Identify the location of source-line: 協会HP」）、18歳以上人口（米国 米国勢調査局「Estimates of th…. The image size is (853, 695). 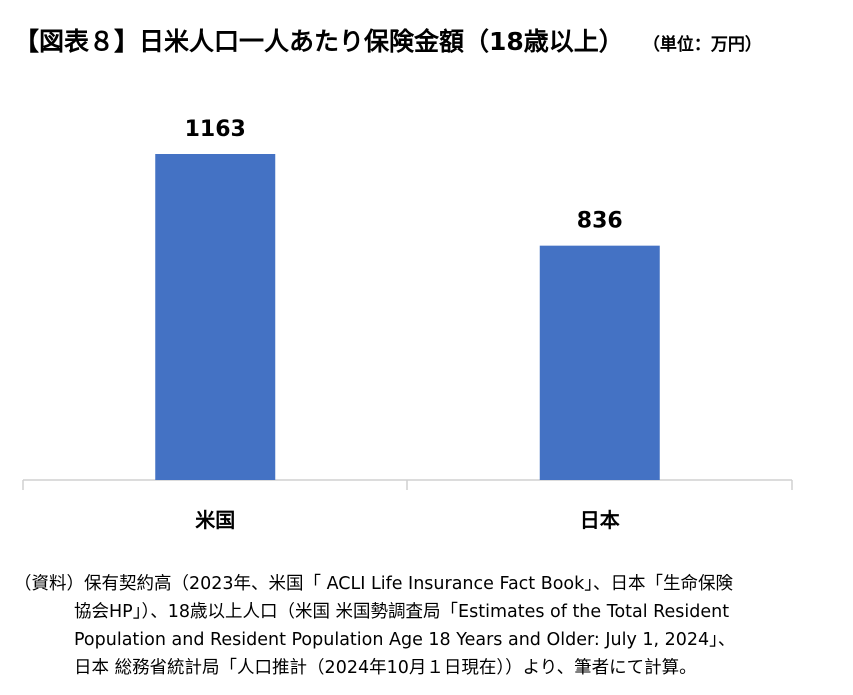
(402, 612).